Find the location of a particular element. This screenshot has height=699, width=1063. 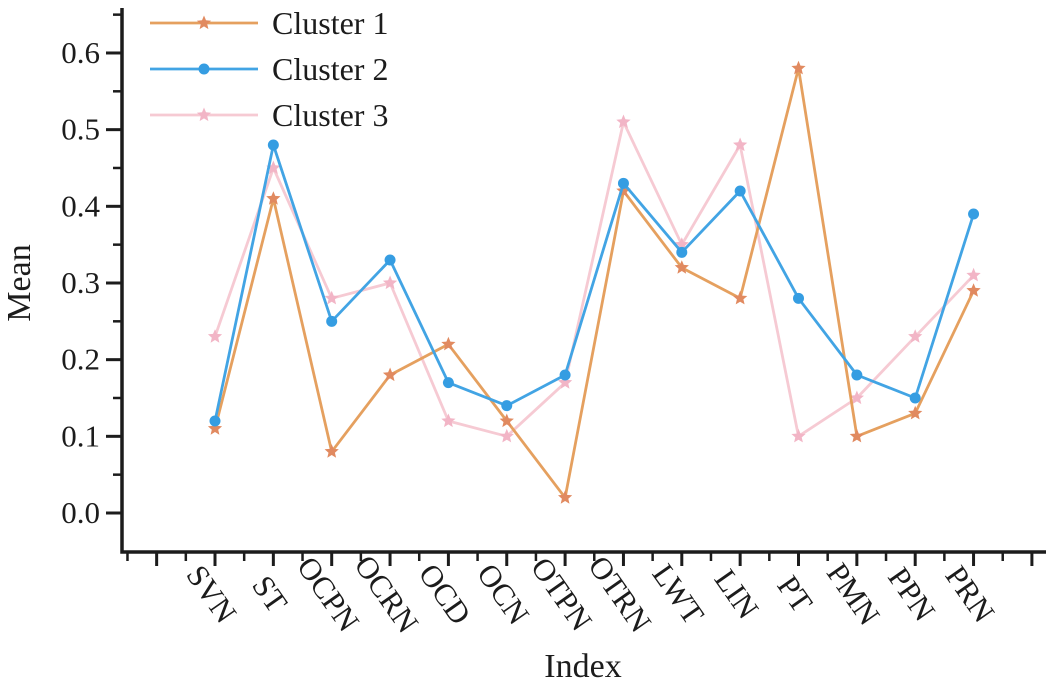

x-category-label: LIN is located at coordinates (737, 594).